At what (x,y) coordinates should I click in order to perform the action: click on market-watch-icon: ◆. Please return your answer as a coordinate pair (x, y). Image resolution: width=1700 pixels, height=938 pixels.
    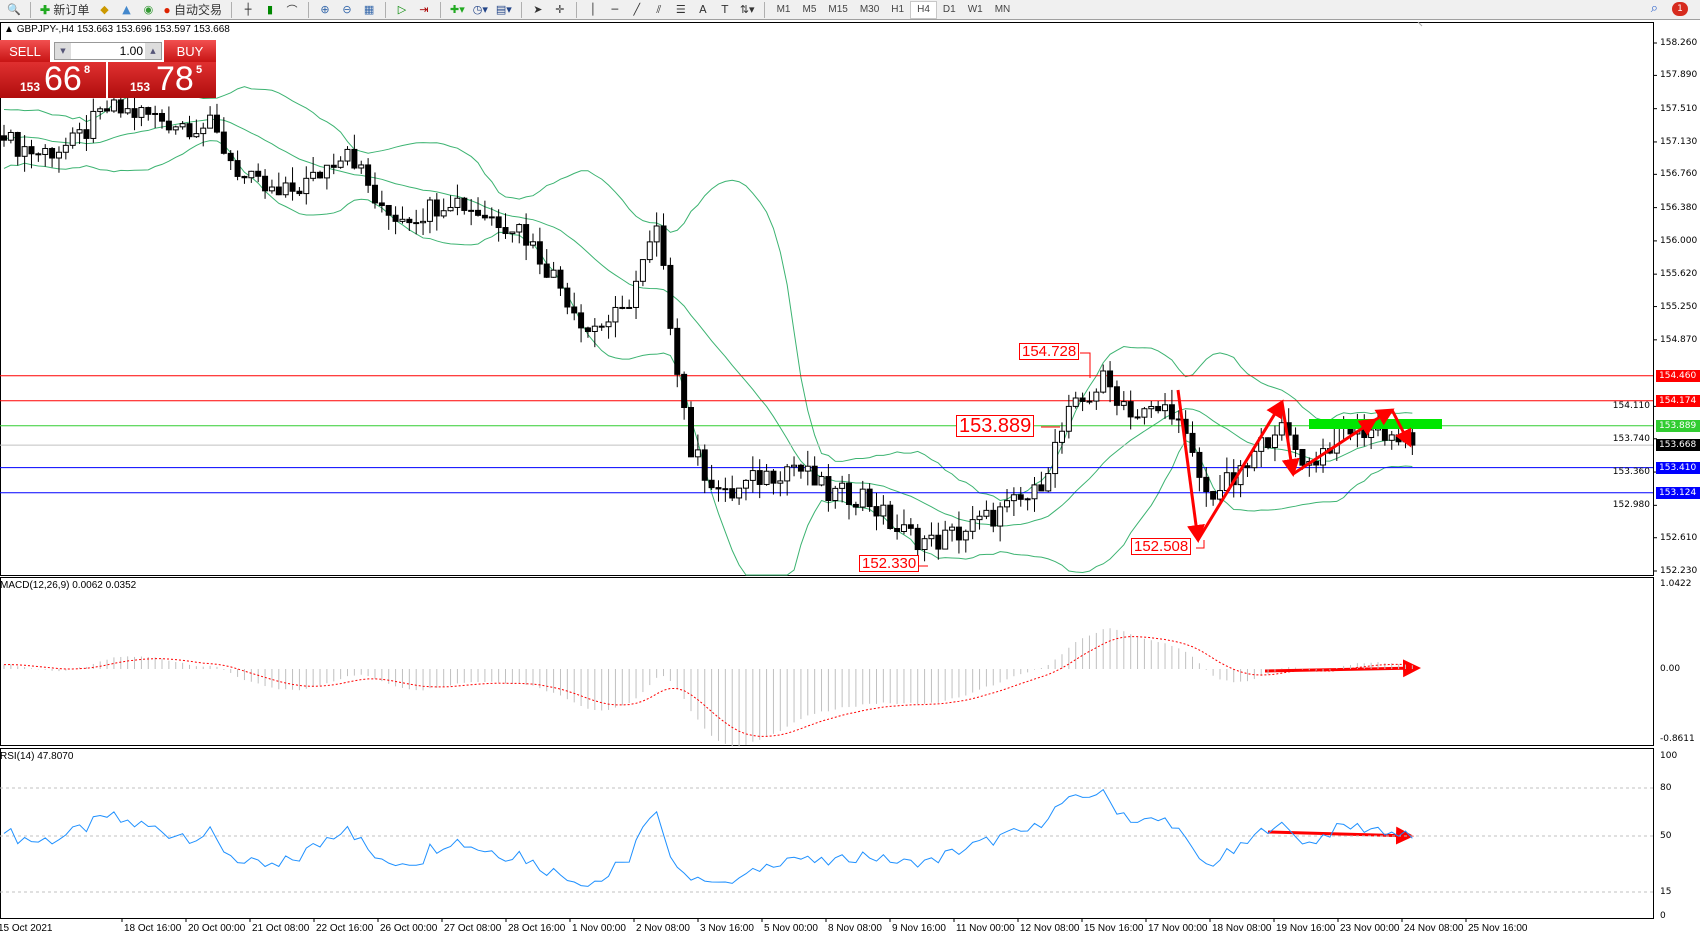
    Looking at the image, I should click on (104, 9).